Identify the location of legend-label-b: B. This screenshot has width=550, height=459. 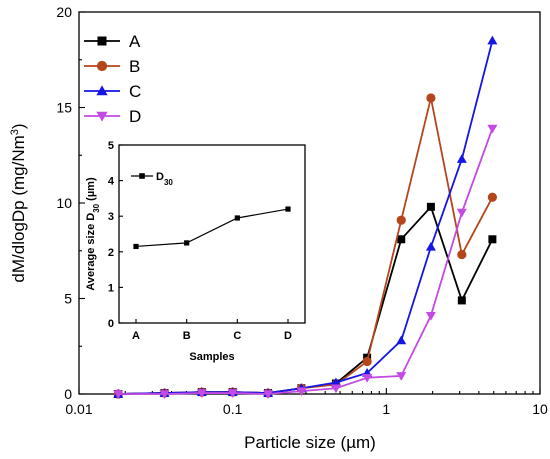
(134, 66).